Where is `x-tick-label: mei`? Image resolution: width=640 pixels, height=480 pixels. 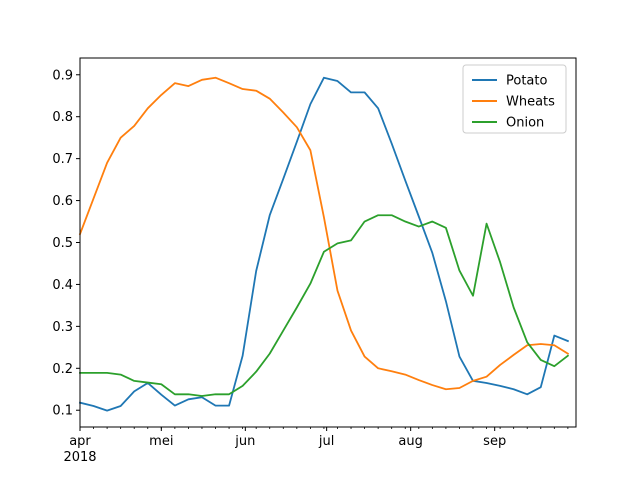 x-tick-label: mei is located at coordinates (161, 441).